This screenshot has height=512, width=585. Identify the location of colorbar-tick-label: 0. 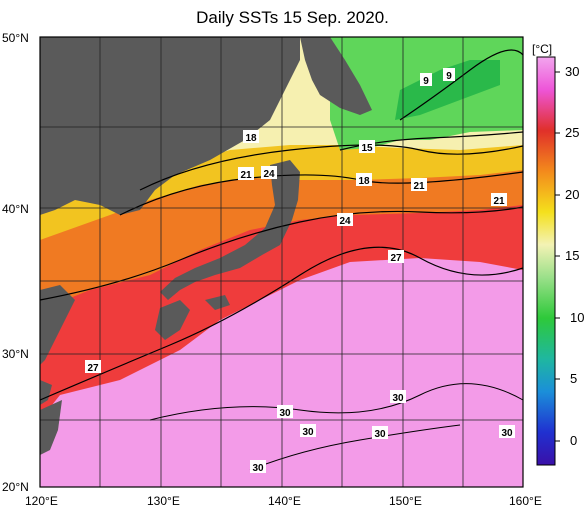
(574, 440).